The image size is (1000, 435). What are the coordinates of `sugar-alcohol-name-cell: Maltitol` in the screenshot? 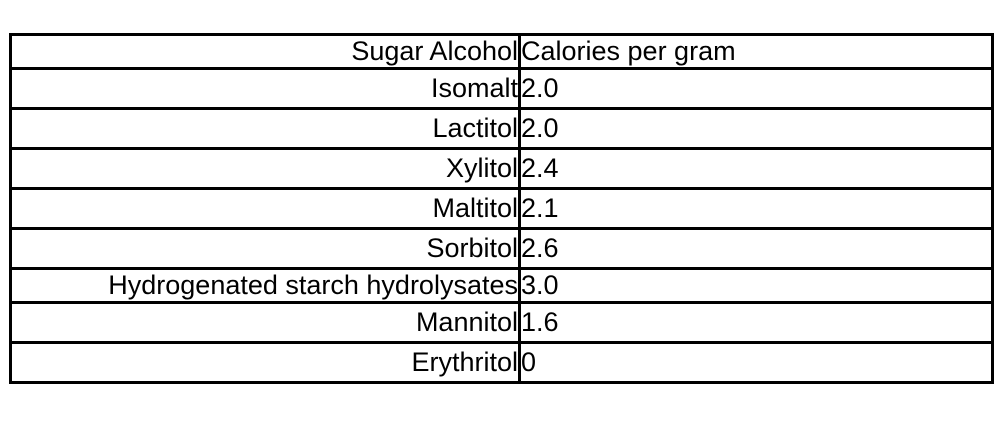 It's located at (265, 209).